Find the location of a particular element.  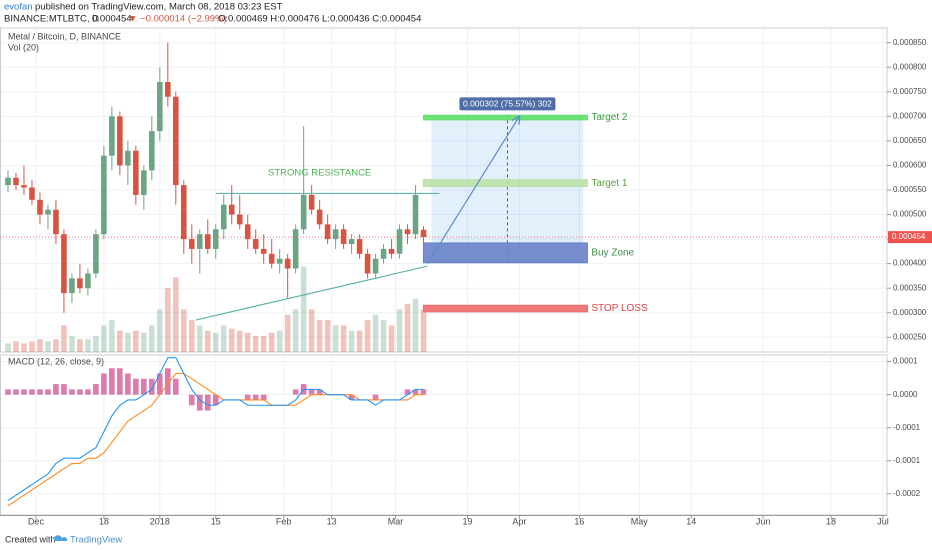

zone-label: Buy Zone is located at coordinates (612, 252).